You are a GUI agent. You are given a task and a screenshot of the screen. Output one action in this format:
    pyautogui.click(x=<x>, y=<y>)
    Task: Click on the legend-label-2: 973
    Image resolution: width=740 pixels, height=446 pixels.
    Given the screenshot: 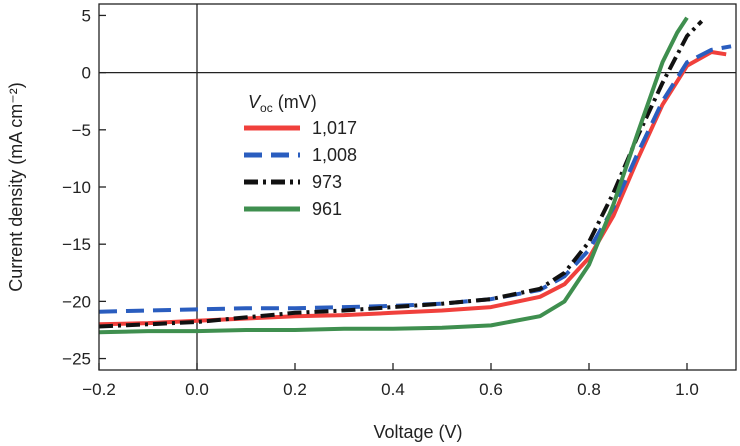 What is the action you would take?
    pyautogui.click(x=327, y=182)
    